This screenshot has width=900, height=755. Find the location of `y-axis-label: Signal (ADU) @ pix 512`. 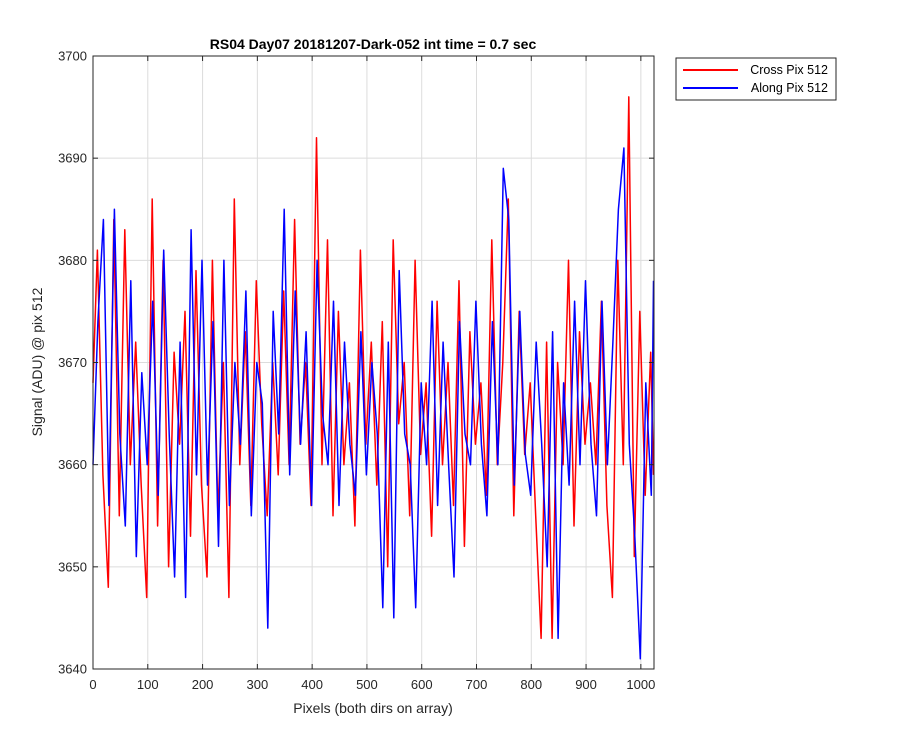

y-axis-label: Signal (ADU) @ pix 512 is located at coordinates (37, 361).